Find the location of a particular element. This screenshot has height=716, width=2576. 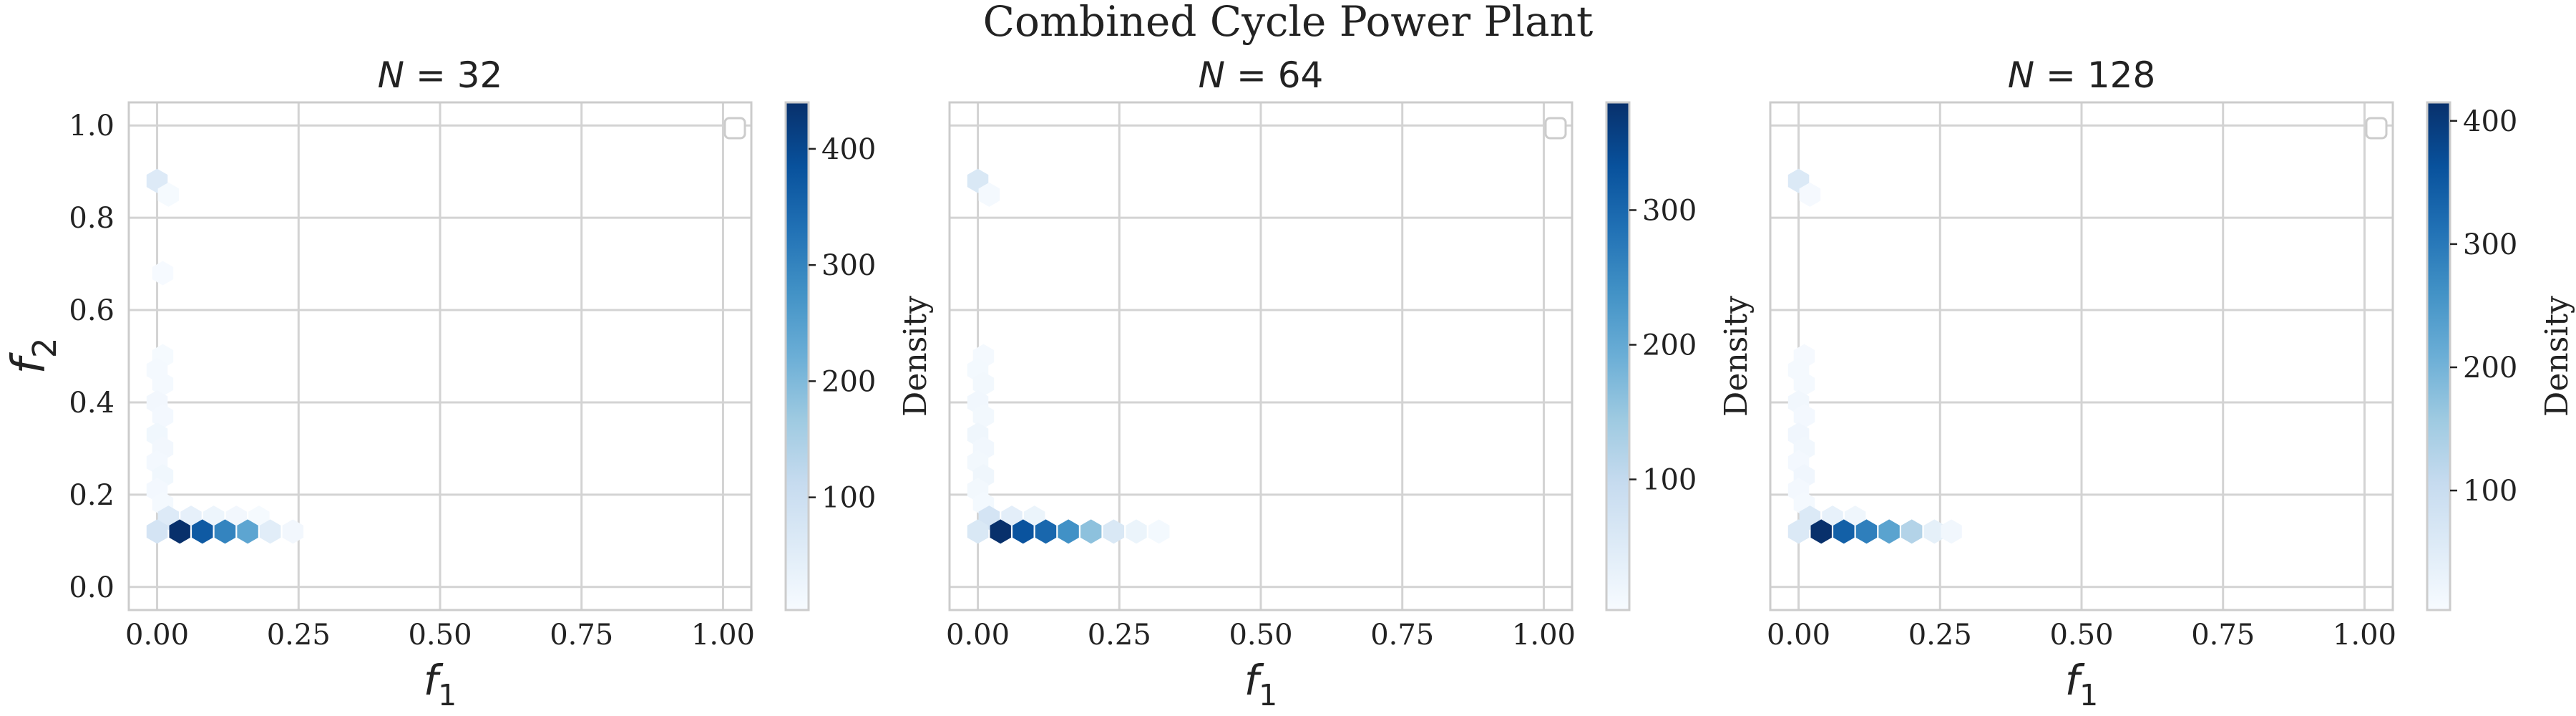

panel-title: N = 64 is located at coordinates (1261, 75).